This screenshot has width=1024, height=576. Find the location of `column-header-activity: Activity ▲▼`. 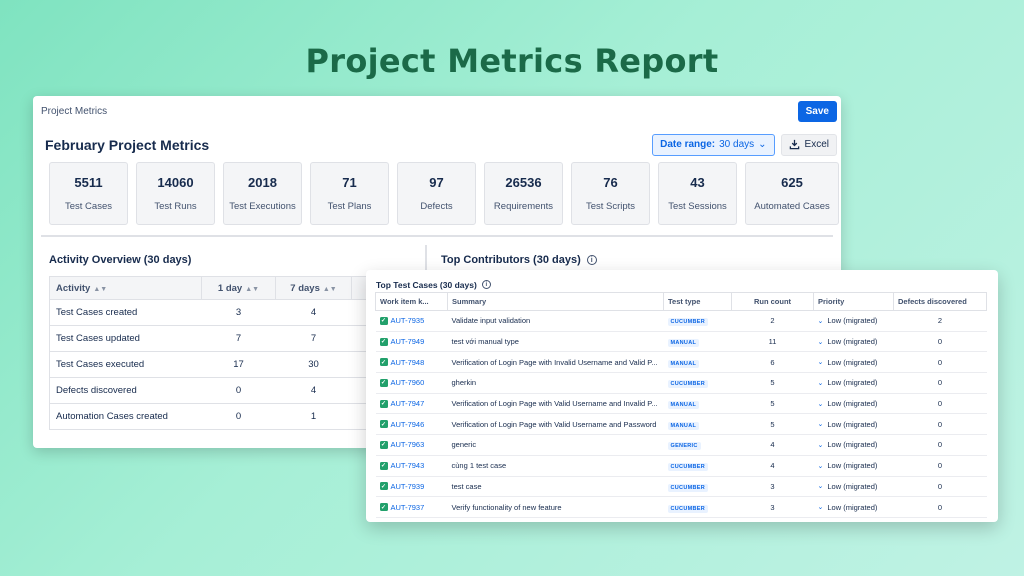

column-header-activity: Activity ▲▼ is located at coordinates (125, 288).